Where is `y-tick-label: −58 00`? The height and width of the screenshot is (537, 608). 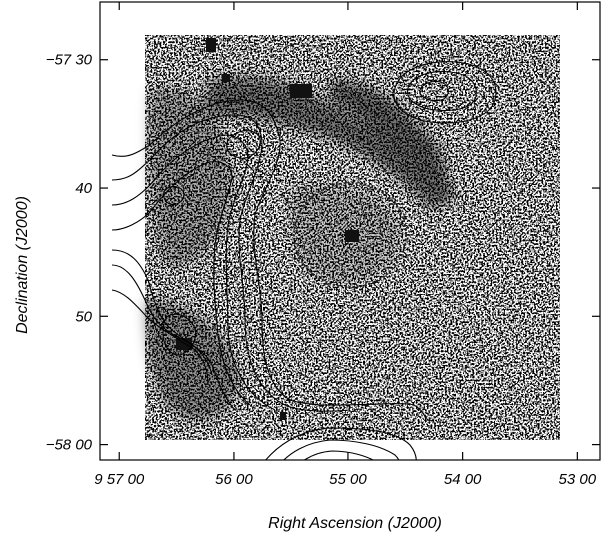
y-tick-label: −58 00 is located at coordinates (69, 445).